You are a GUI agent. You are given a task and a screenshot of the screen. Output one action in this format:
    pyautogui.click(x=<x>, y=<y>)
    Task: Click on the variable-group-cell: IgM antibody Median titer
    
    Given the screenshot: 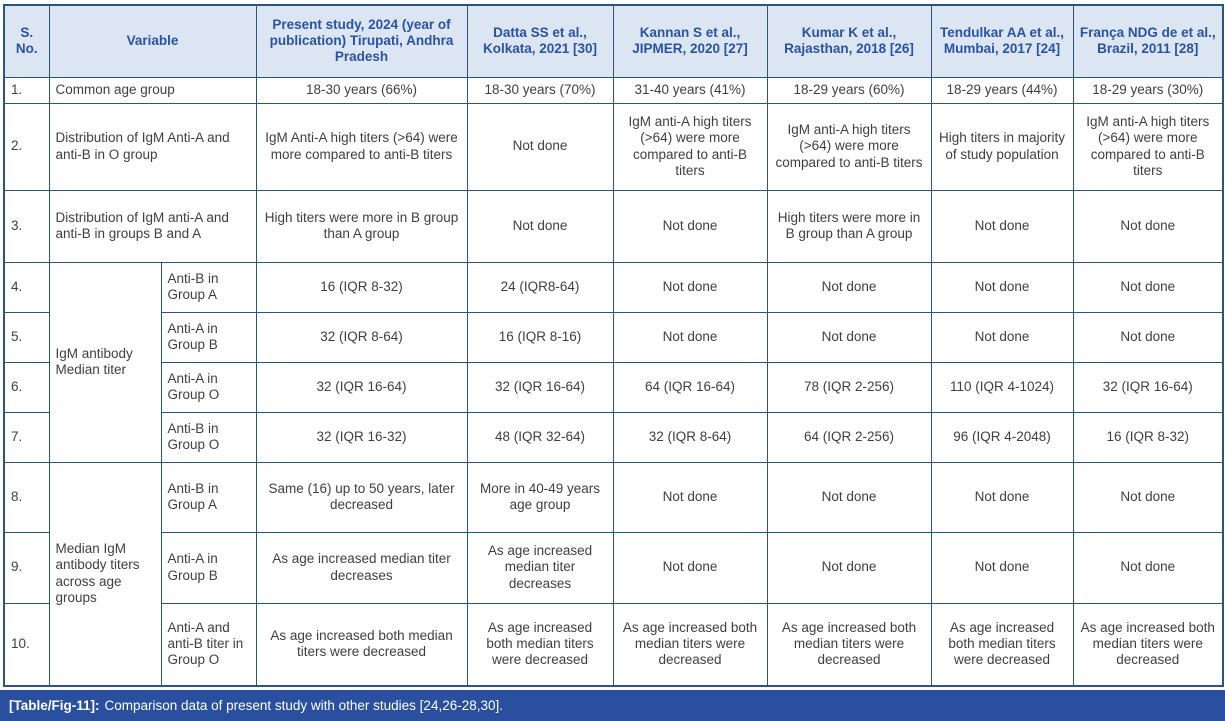 What is the action you would take?
    pyautogui.click(x=105, y=362)
    